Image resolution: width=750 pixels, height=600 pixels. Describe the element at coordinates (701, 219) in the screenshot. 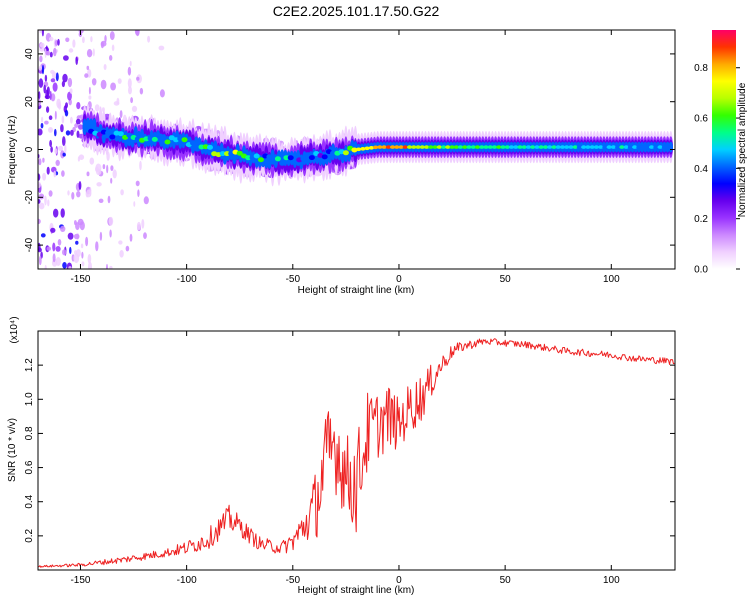

I see `colorbar-tick-label: 0.2` at that location.